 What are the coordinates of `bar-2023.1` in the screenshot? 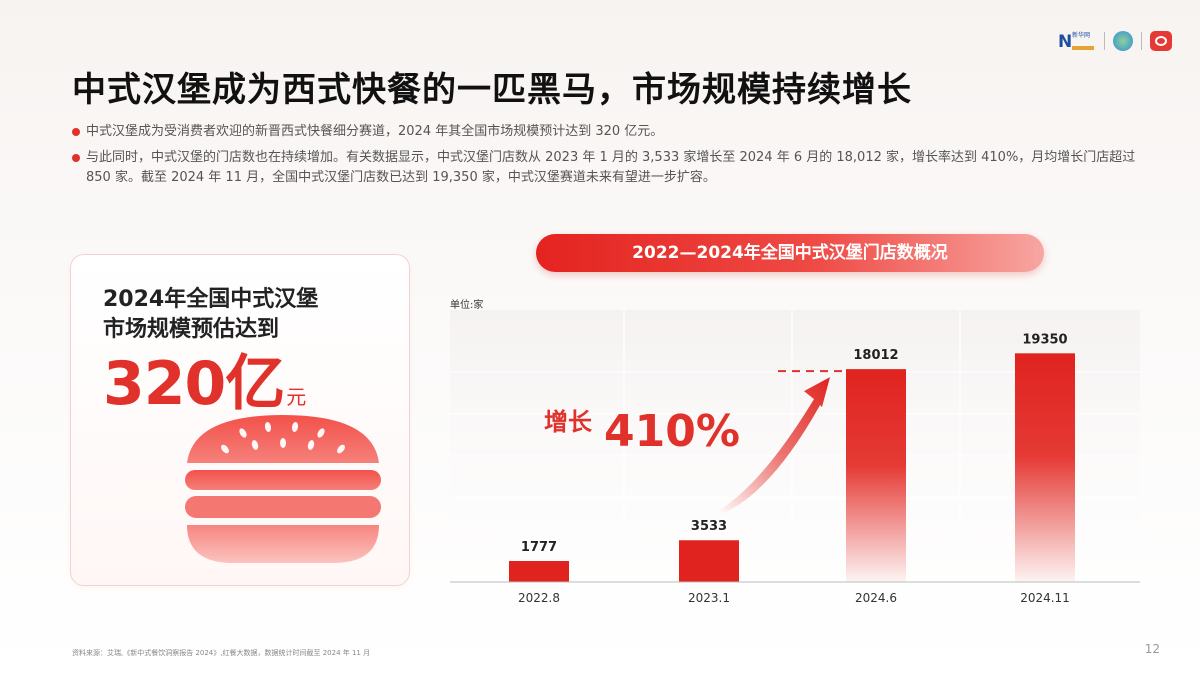 It's located at (709, 561).